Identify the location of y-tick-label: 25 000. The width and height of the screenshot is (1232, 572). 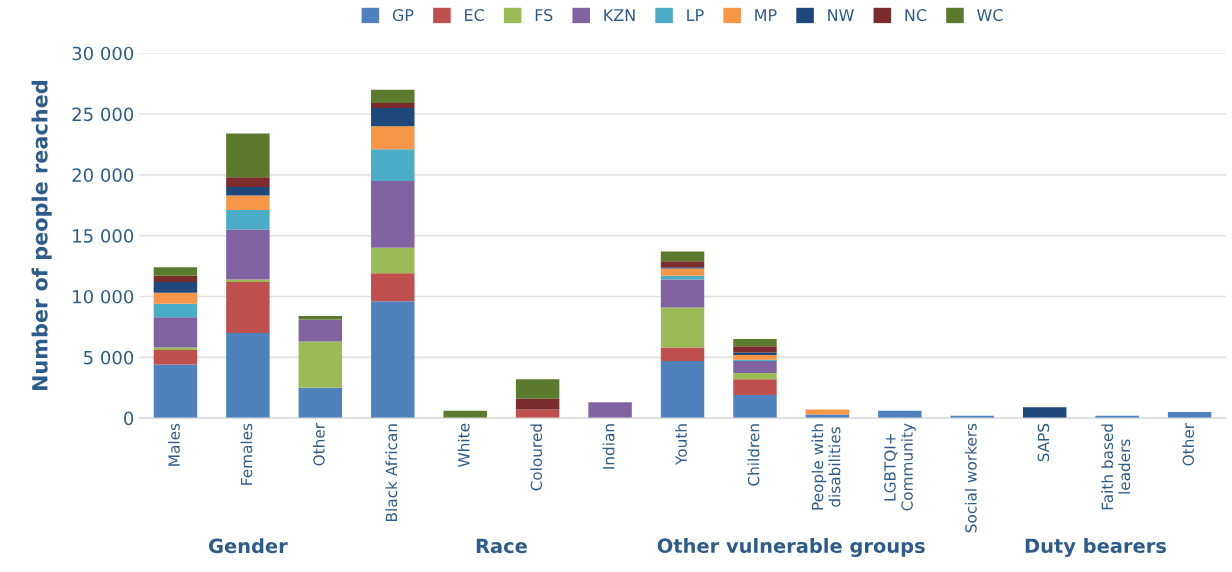
(103, 114).